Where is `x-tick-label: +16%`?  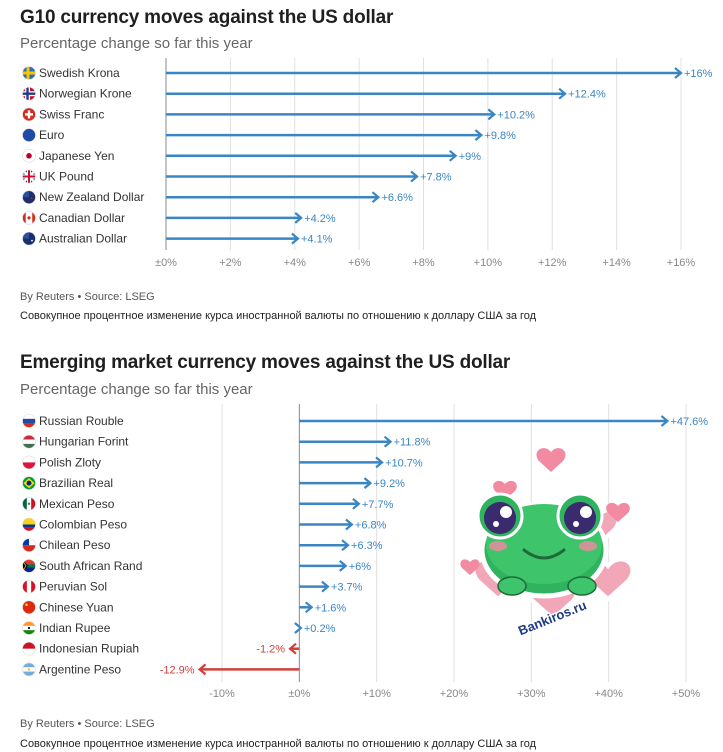
x-tick-label: +16% is located at coordinates (681, 263).